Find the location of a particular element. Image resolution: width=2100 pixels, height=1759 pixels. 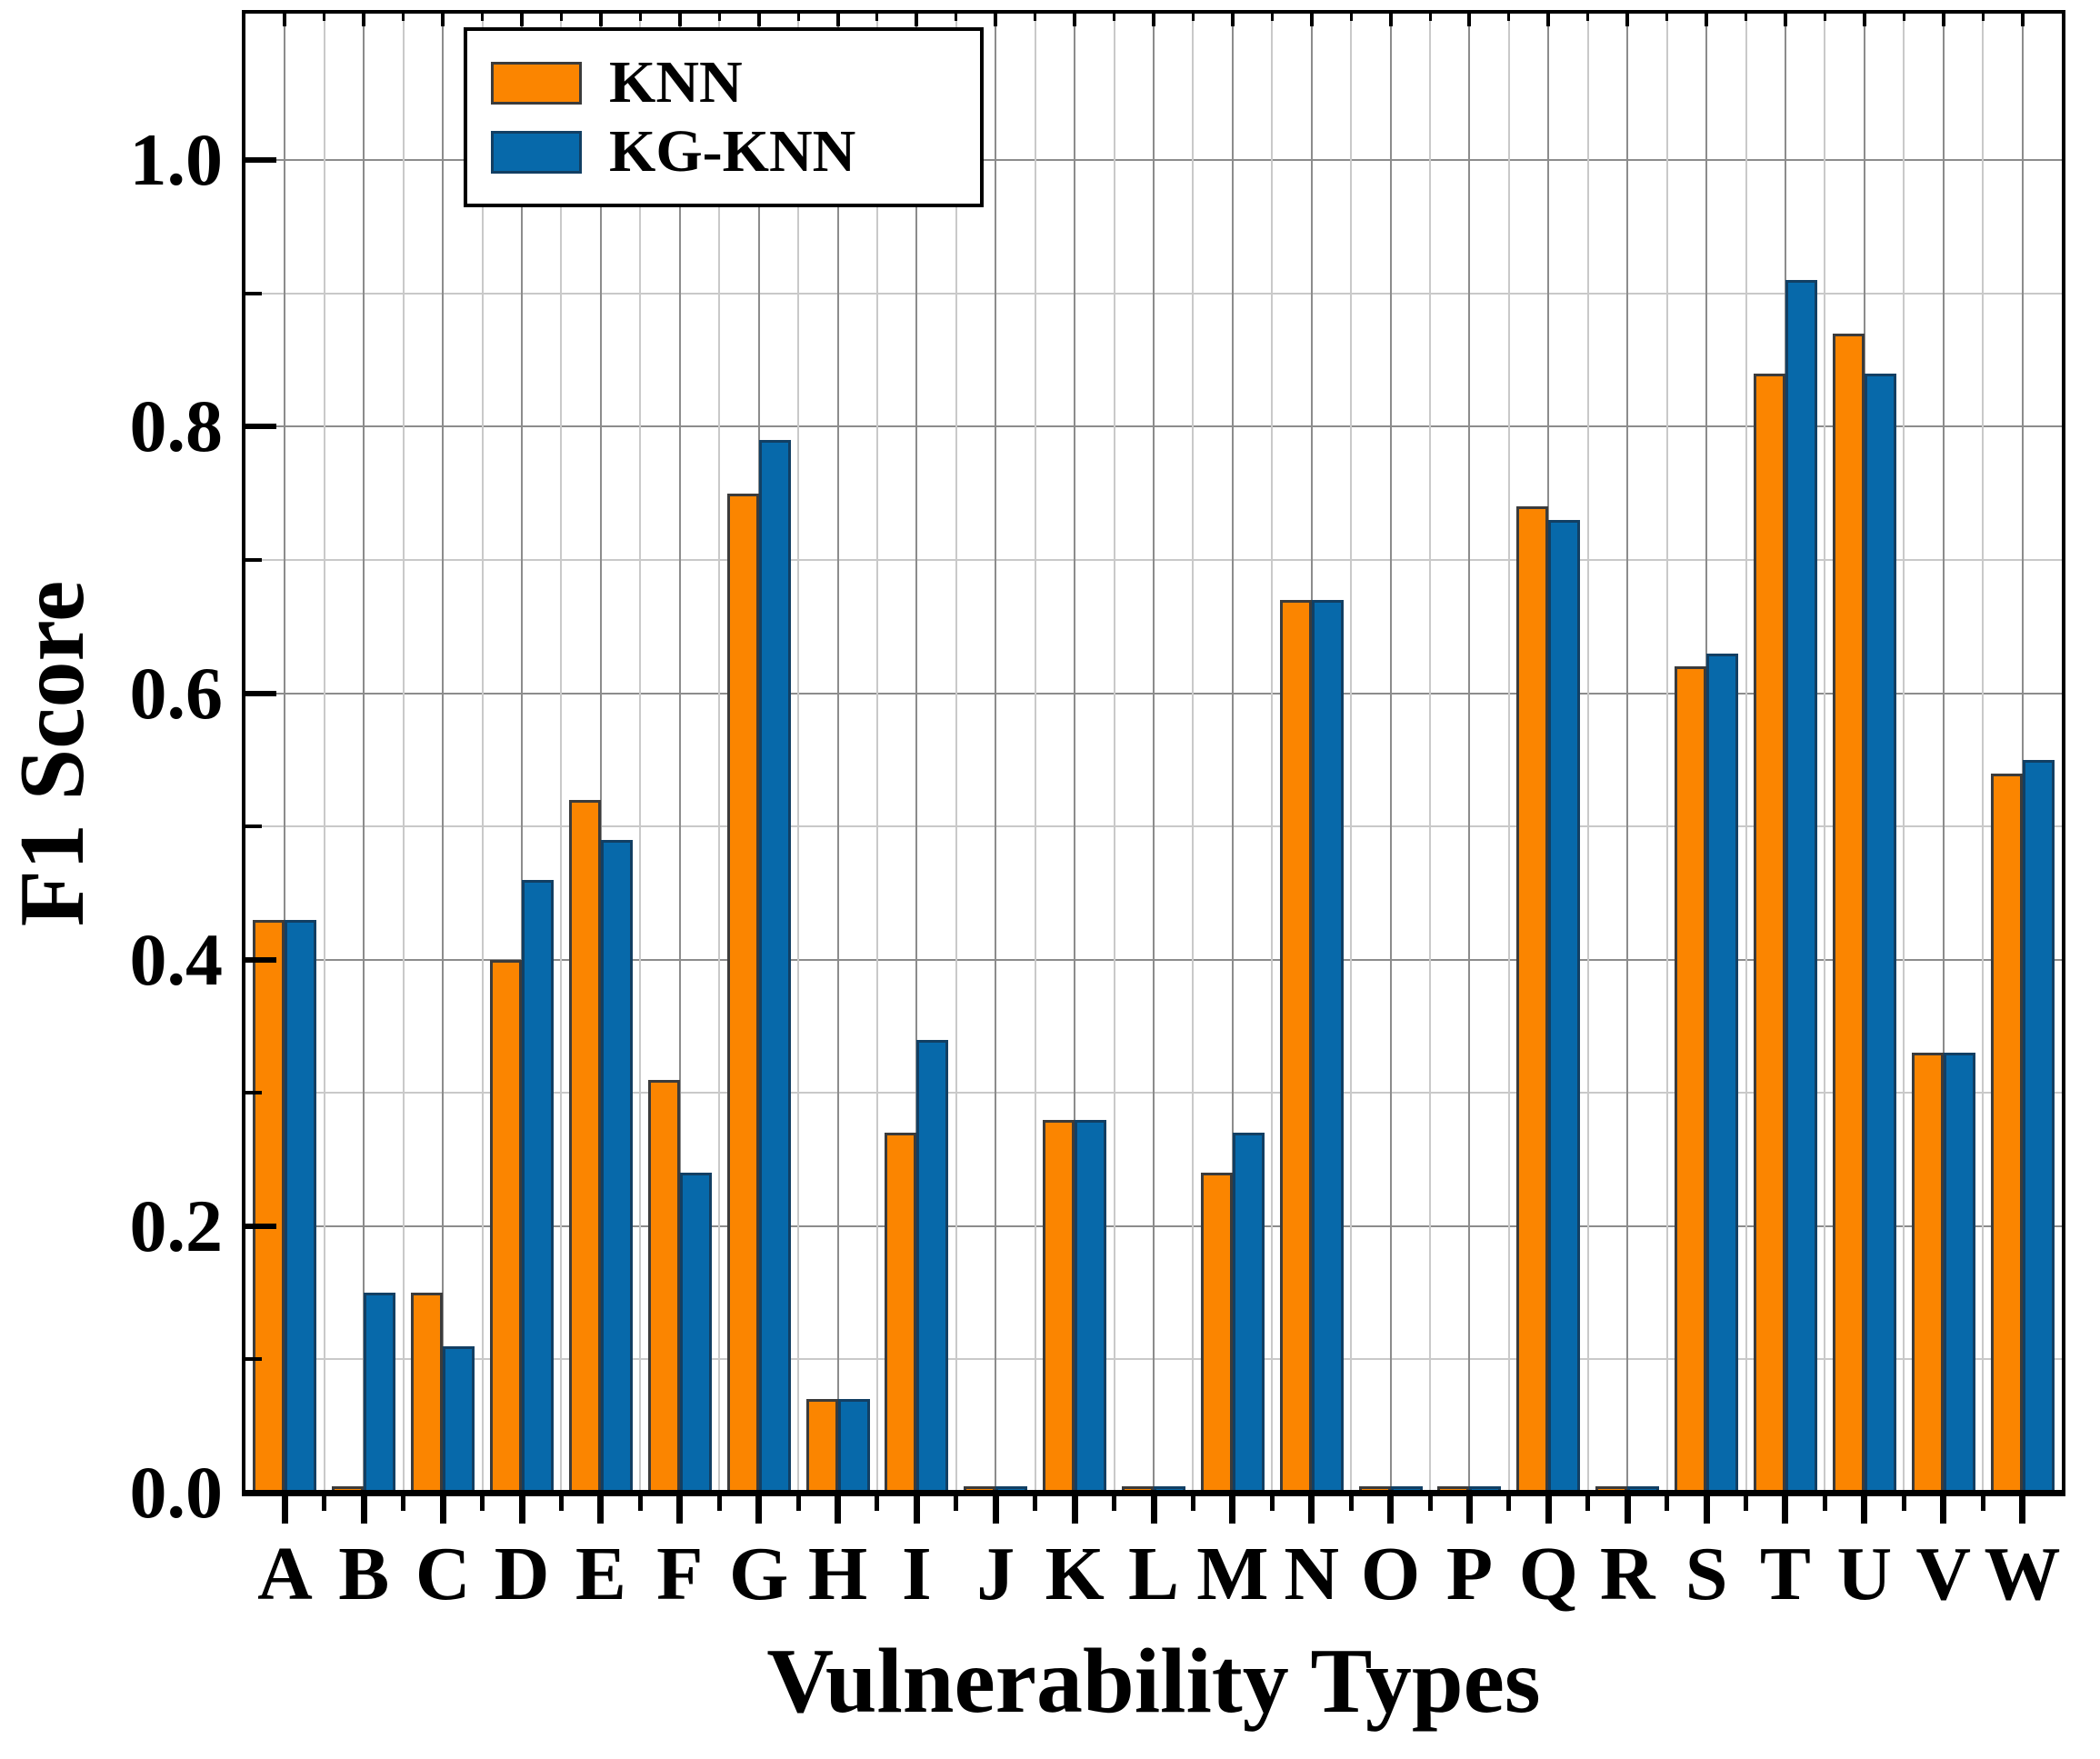

bar-kg-knn-J is located at coordinates (1011, 1489).